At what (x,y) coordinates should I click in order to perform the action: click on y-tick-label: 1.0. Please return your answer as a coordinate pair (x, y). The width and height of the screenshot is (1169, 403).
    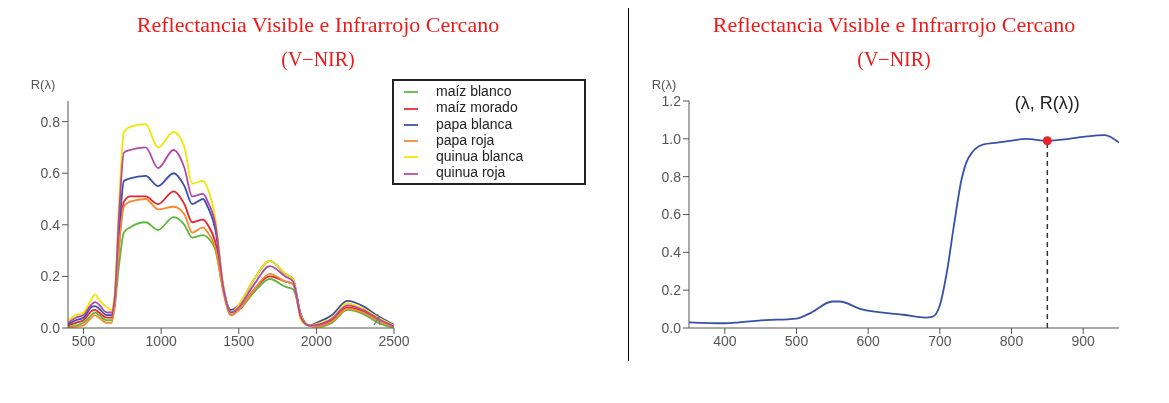
    Looking at the image, I should click on (671, 138).